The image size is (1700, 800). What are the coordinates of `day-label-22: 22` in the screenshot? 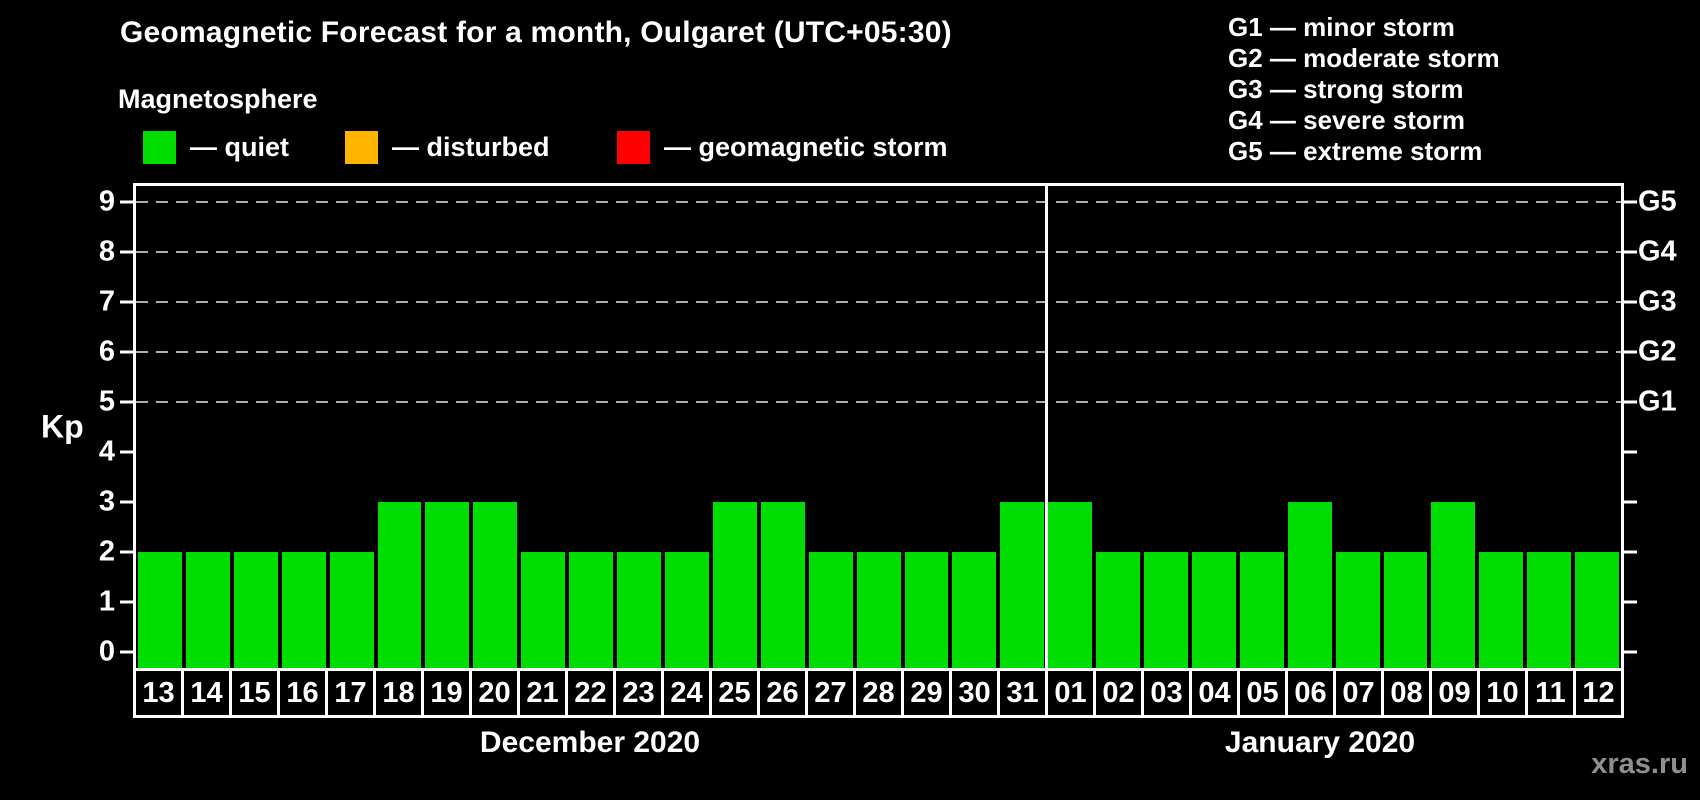 It's located at (590, 693).